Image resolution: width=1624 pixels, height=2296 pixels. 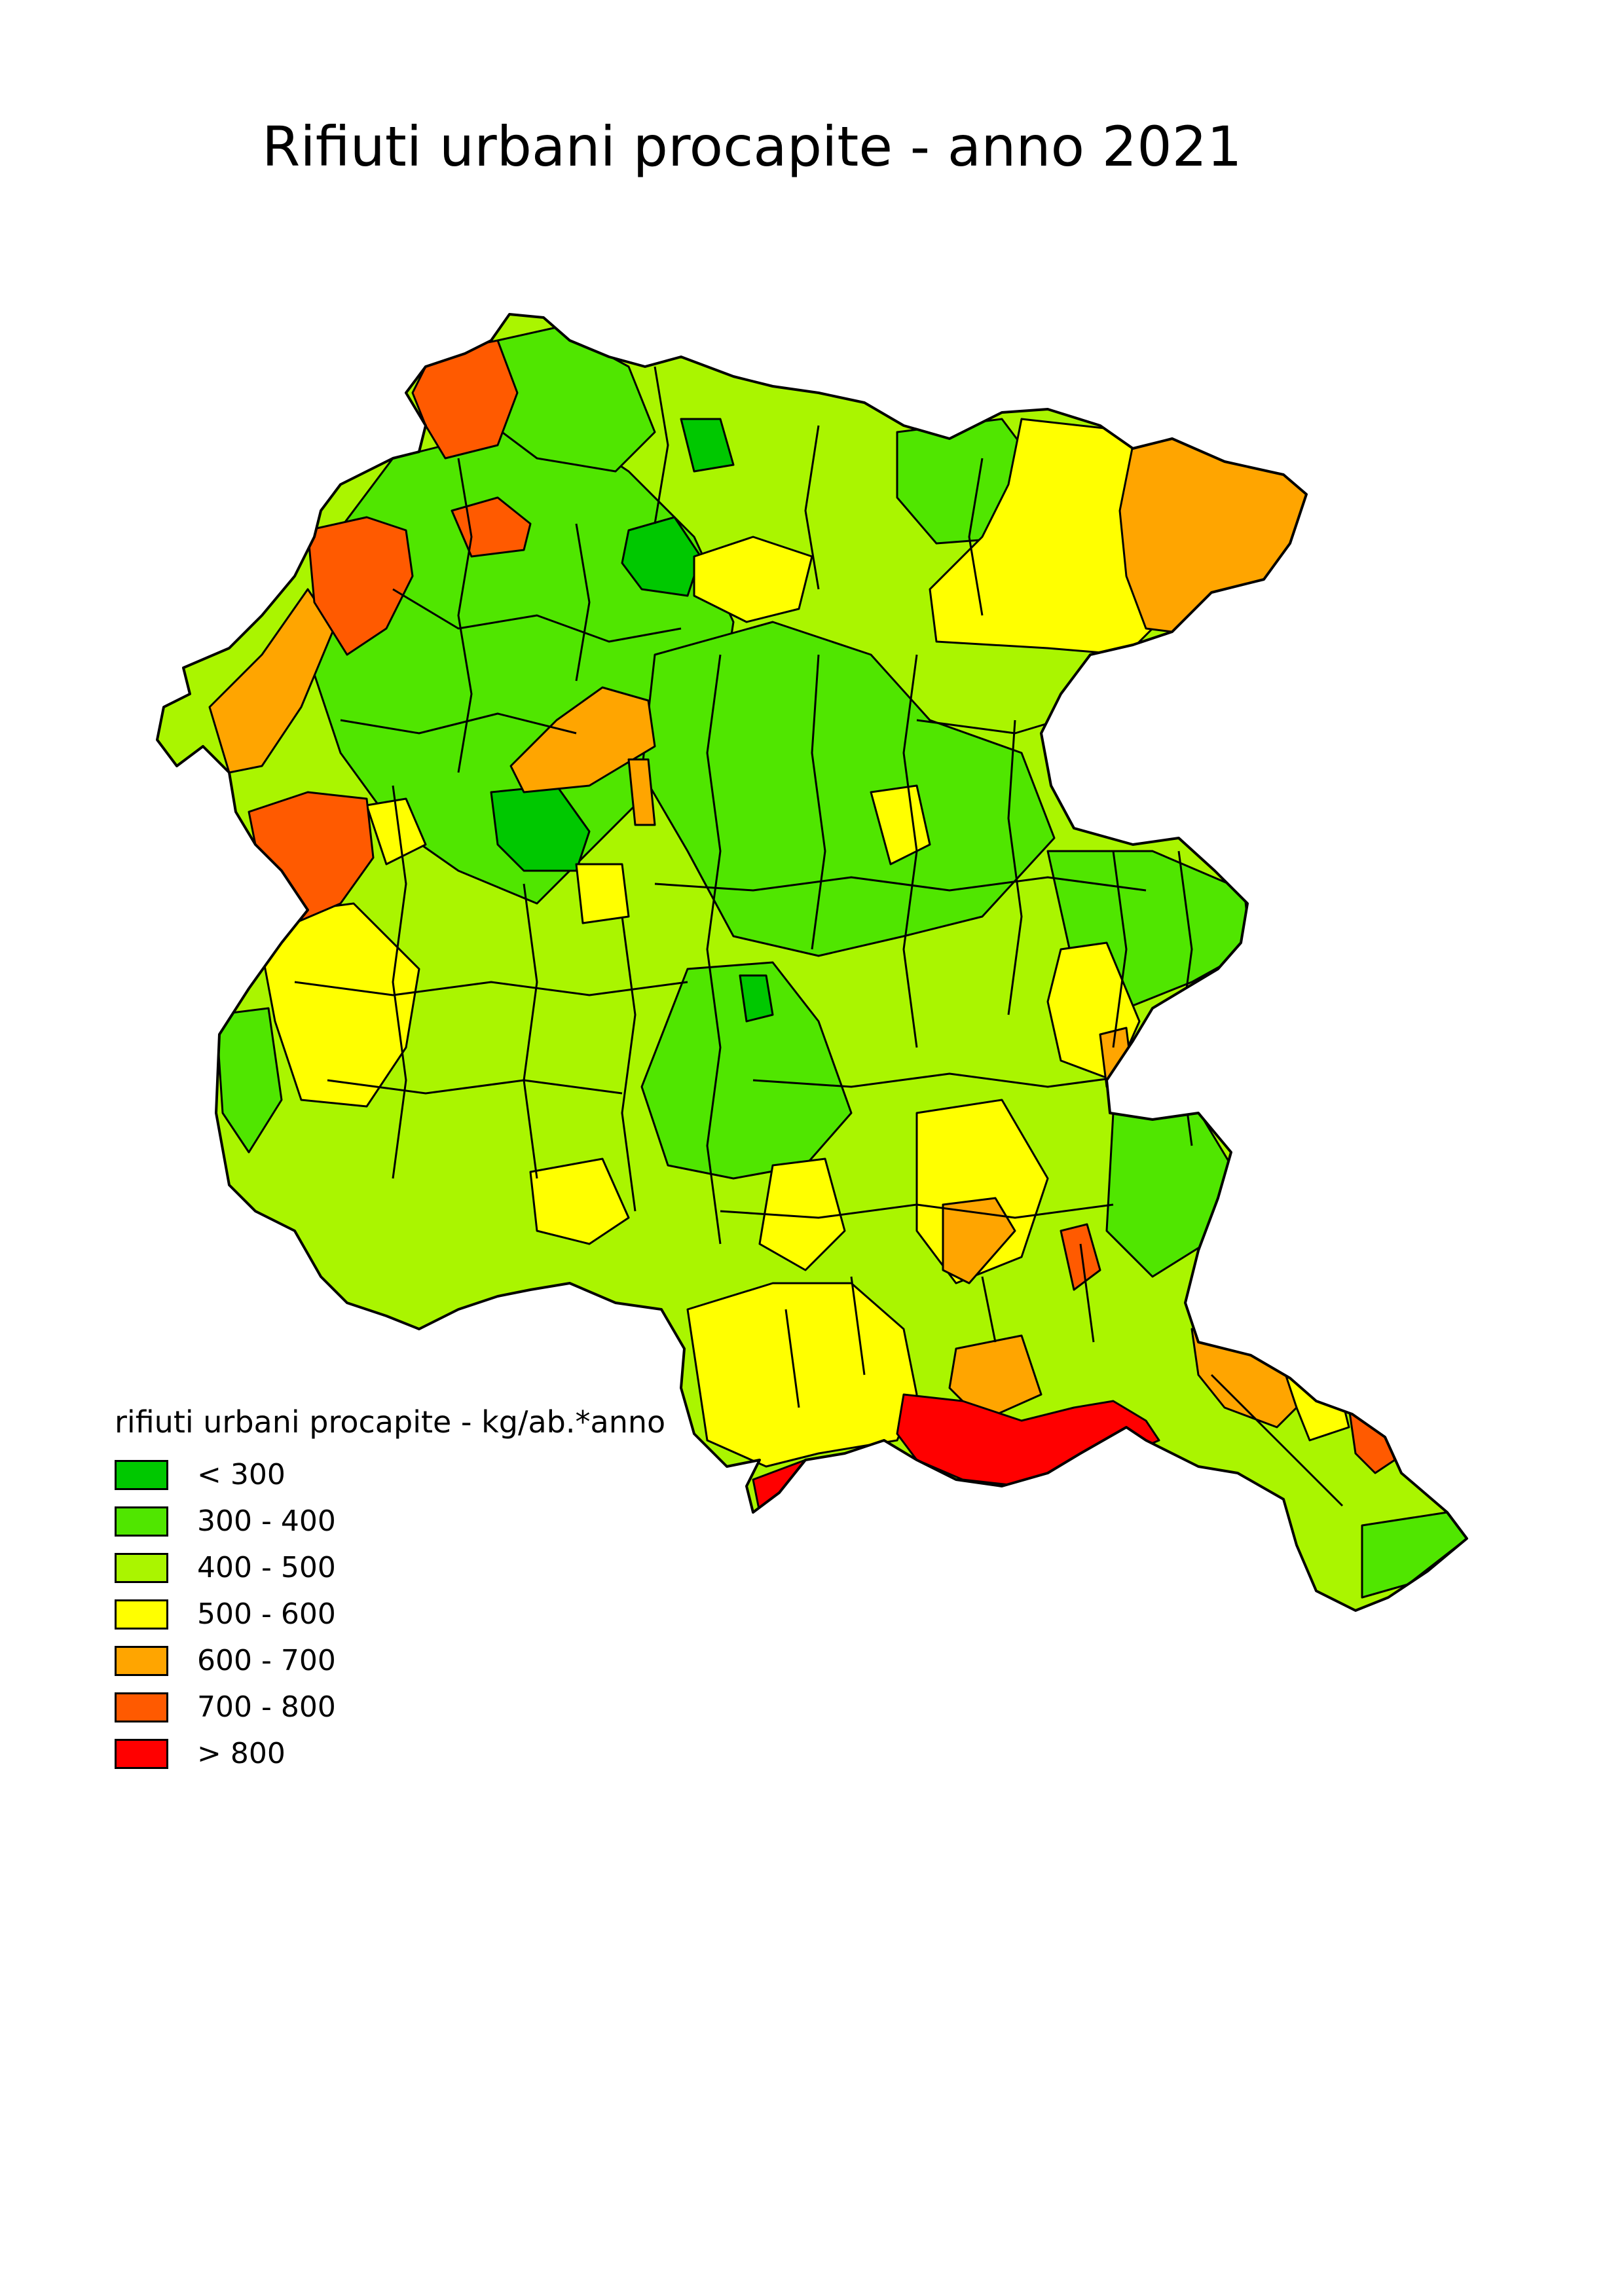 What do you see at coordinates (390, 1707) in the screenshot?
I see `legend-item: 700 - 800` at bounding box center [390, 1707].